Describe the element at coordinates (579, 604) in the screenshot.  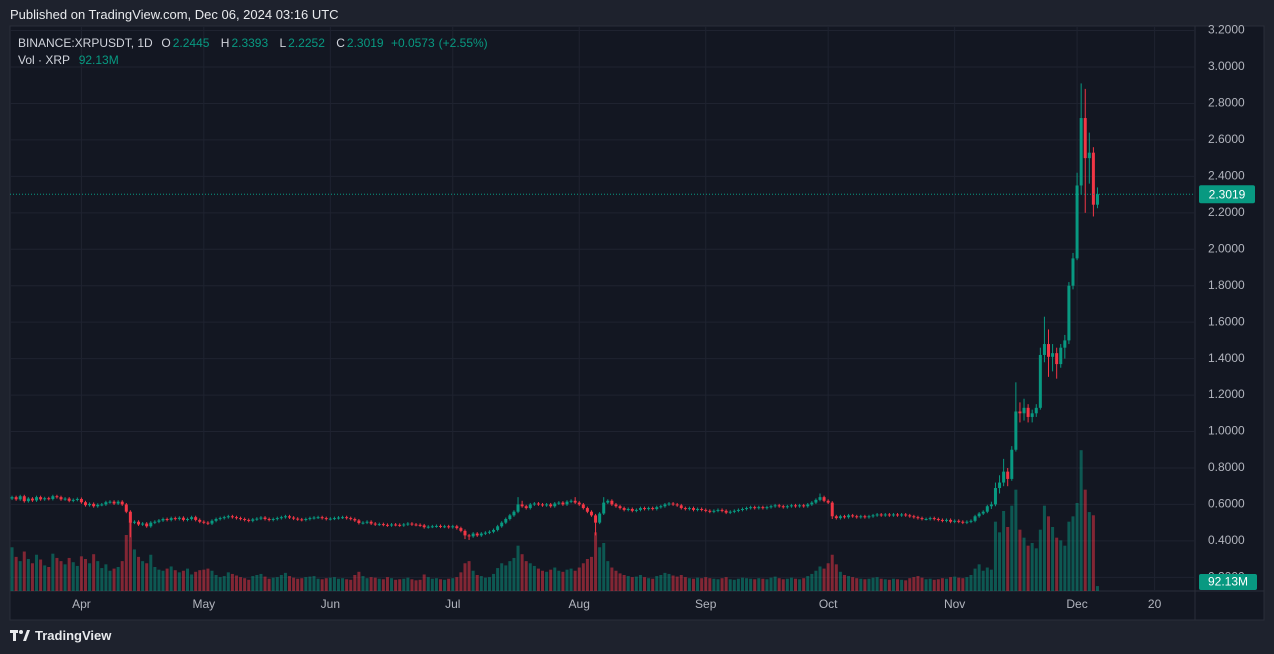
I see `x-tick-label: Aug` at that location.